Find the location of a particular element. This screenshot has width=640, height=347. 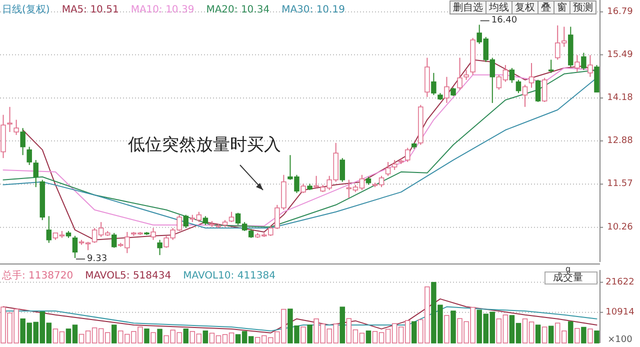

text: ×100 is located at coordinates (620, 340).